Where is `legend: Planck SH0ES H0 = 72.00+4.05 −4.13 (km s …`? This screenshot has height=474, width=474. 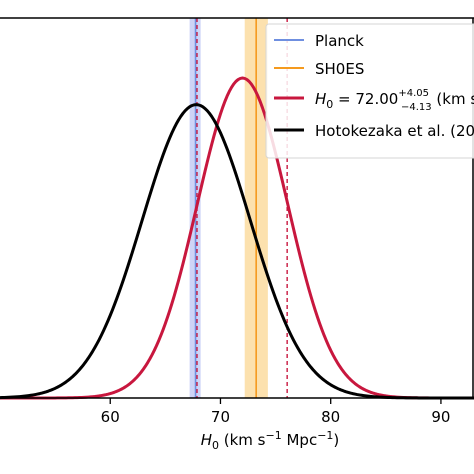
legend: Planck SH0ES H0 = 72.00+4.05 −4.13 (km s … is located at coordinates (369, 91).